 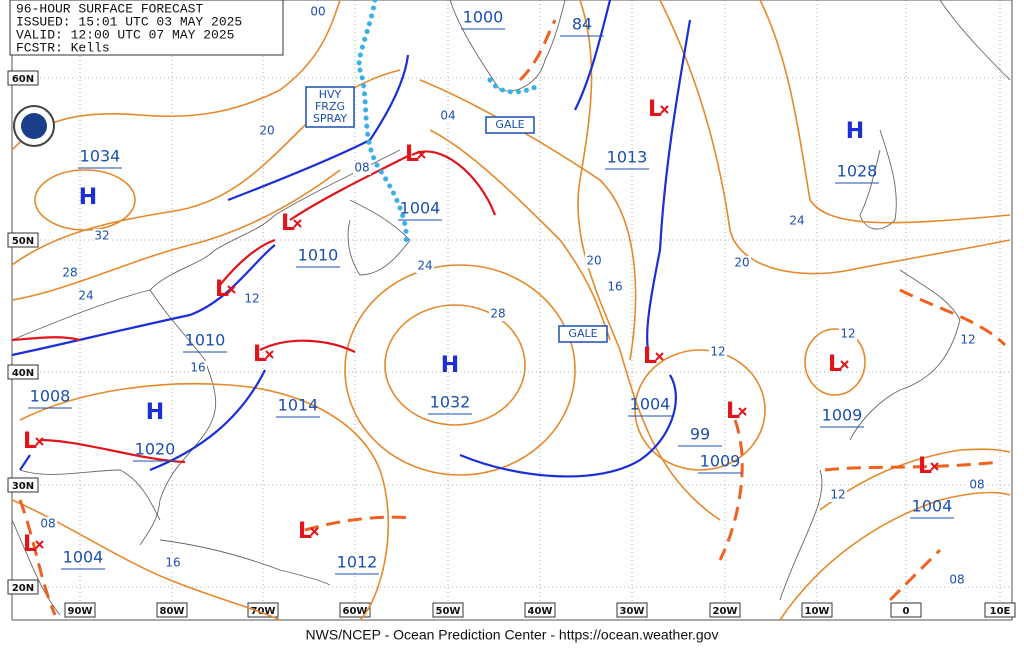 I want to click on lon-label: 80W, so click(x=172, y=611).